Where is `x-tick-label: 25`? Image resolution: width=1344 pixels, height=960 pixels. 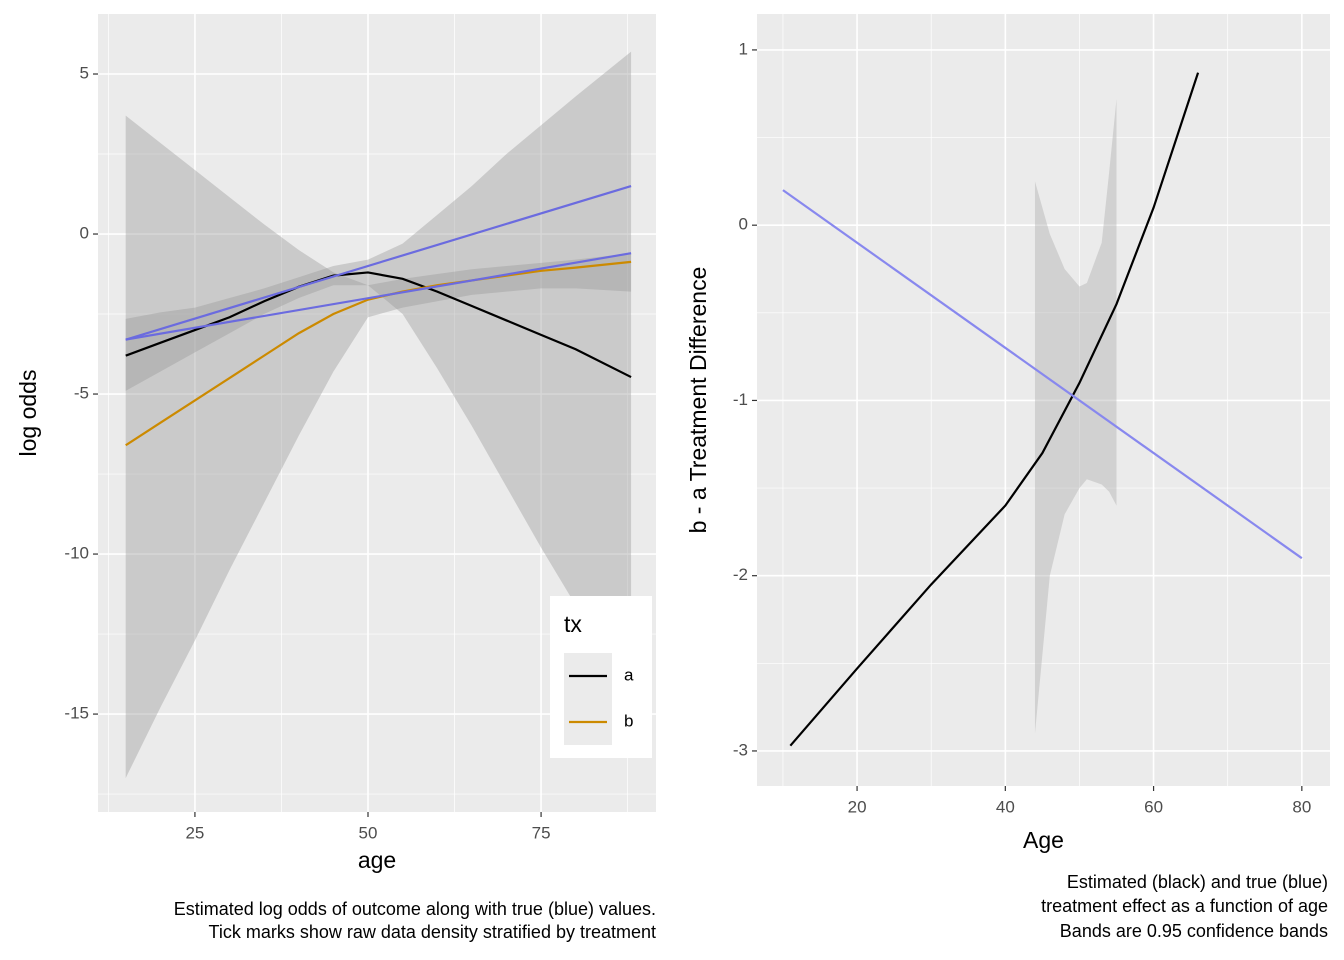 x-tick-label: 25 is located at coordinates (194, 832).